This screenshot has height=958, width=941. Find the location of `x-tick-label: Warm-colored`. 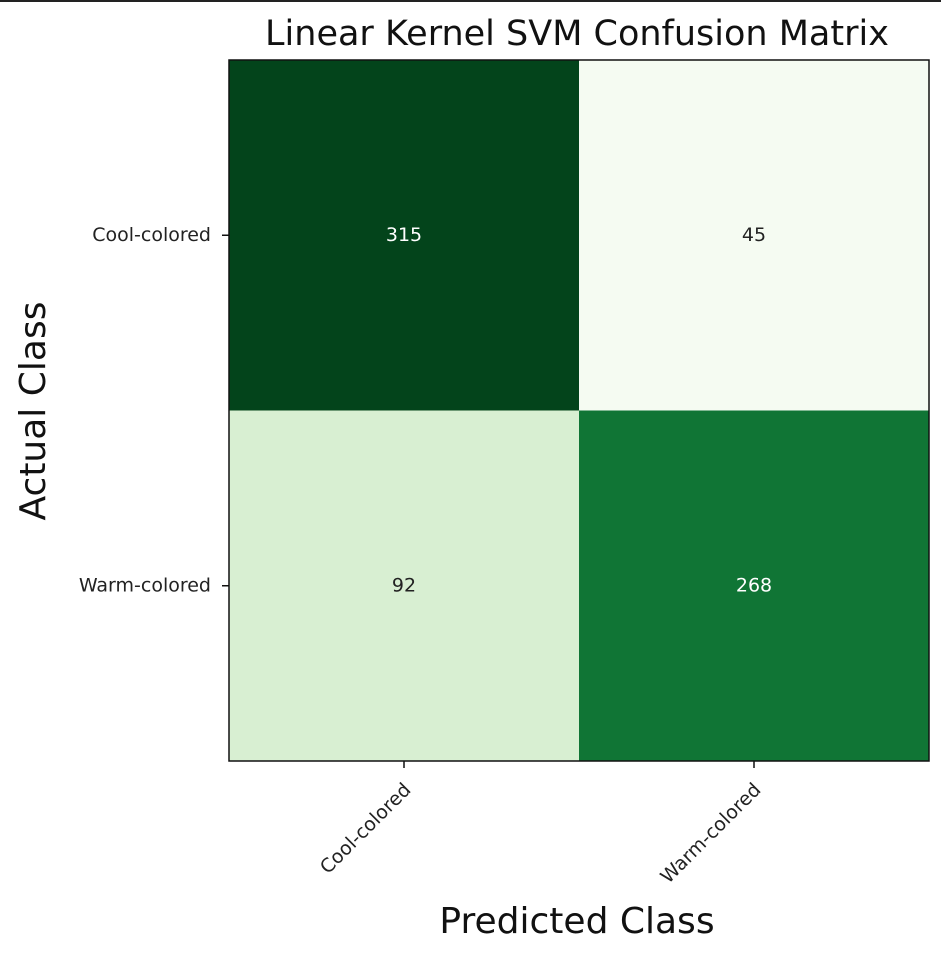

x-tick-label: Warm-colored is located at coordinates (710, 833).